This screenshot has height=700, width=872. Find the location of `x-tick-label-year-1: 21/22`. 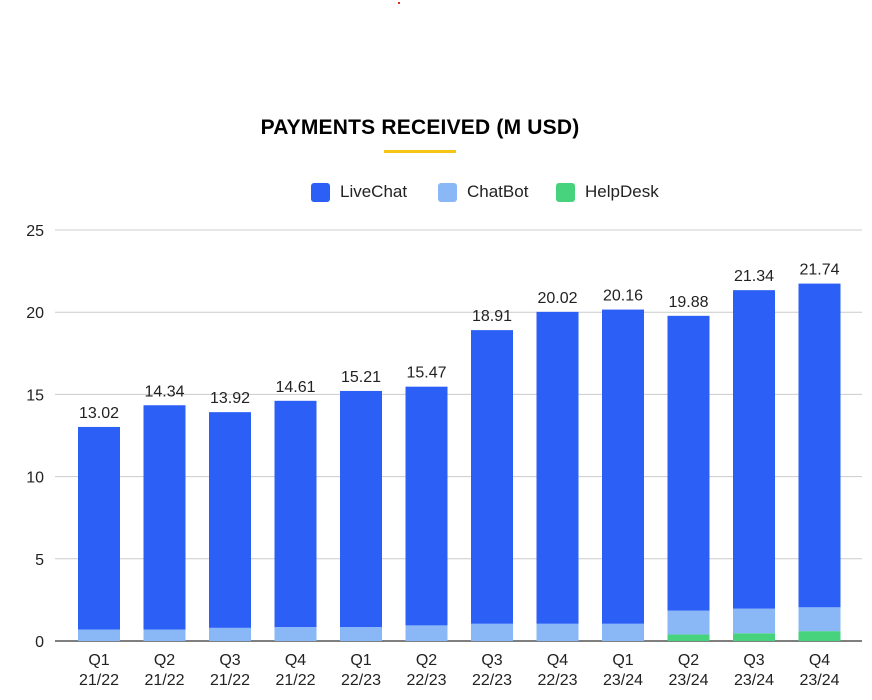

x-tick-label-year-1: 21/22 is located at coordinates (99, 680).